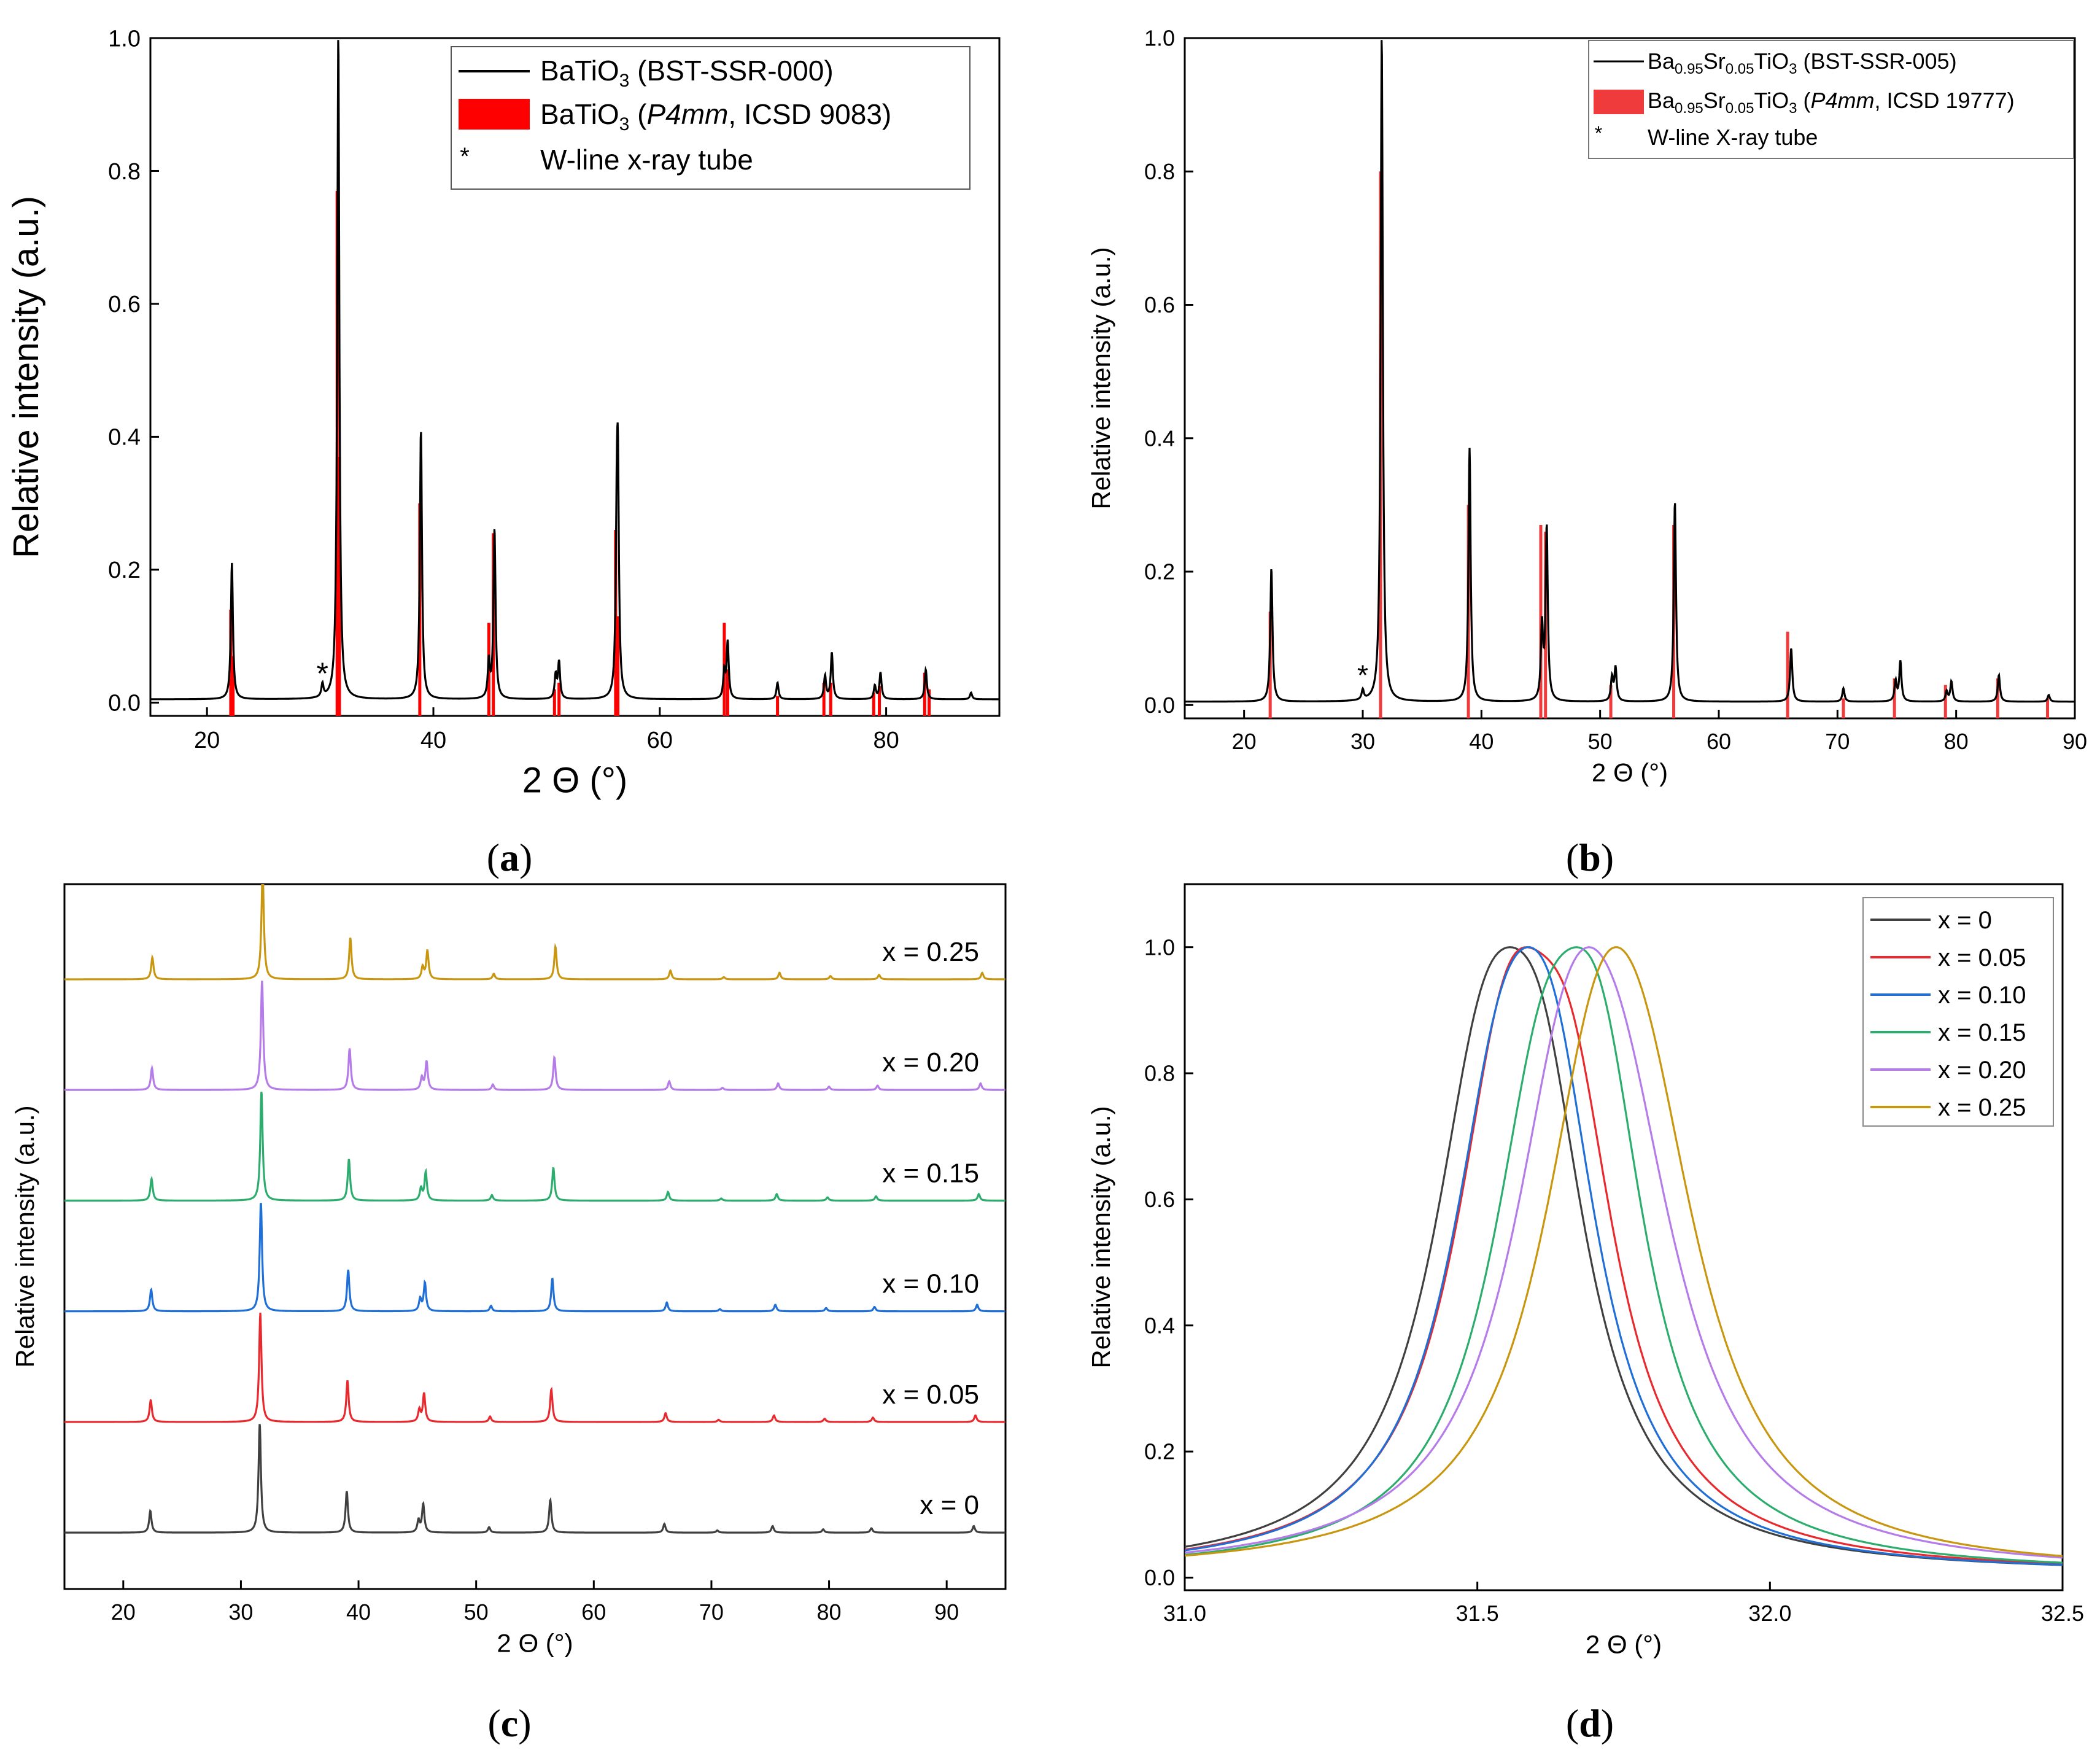 Image resolution: width=2100 pixels, height=1756 pixels. I want to click on panel-label-a: (a), so click(510, 857).